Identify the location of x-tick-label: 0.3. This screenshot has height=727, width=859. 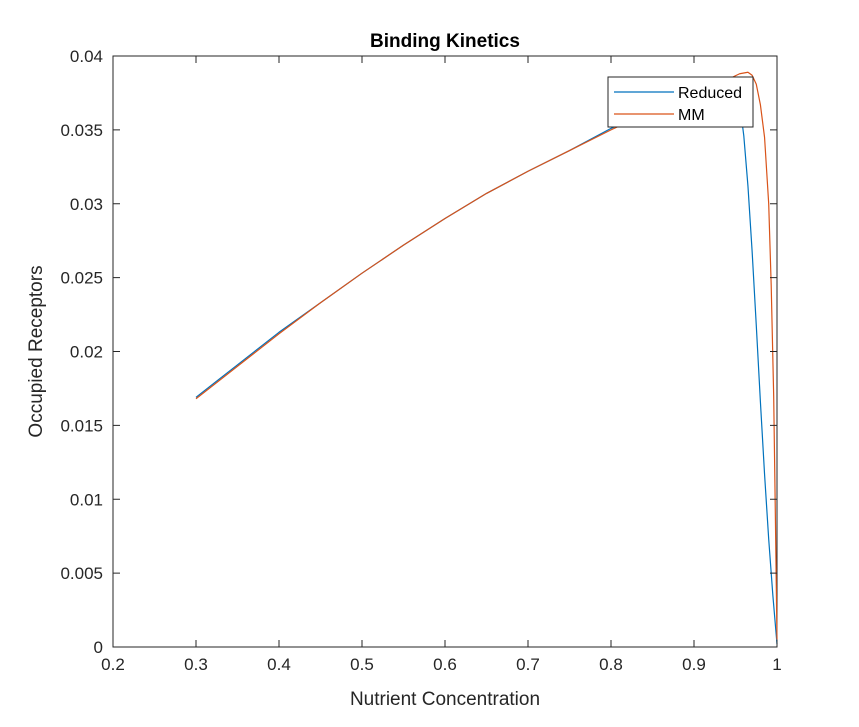
(196, 664).